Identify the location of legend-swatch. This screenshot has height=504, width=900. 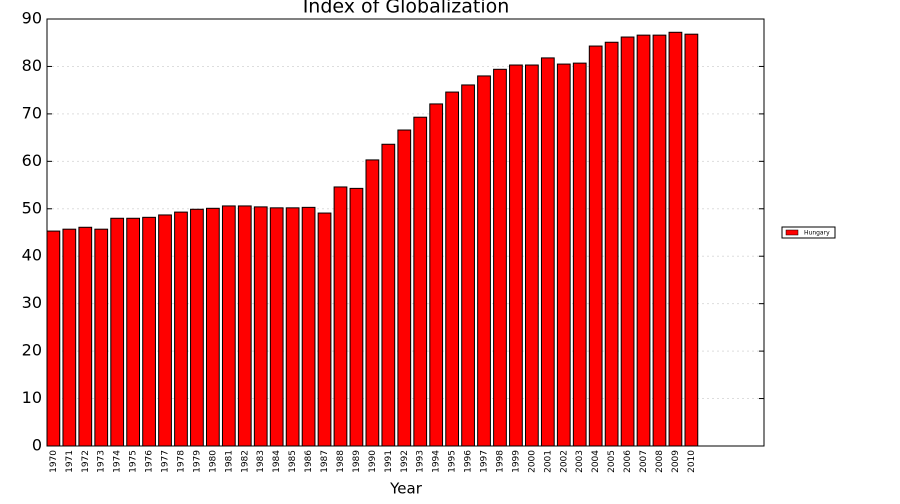
(792, 232).